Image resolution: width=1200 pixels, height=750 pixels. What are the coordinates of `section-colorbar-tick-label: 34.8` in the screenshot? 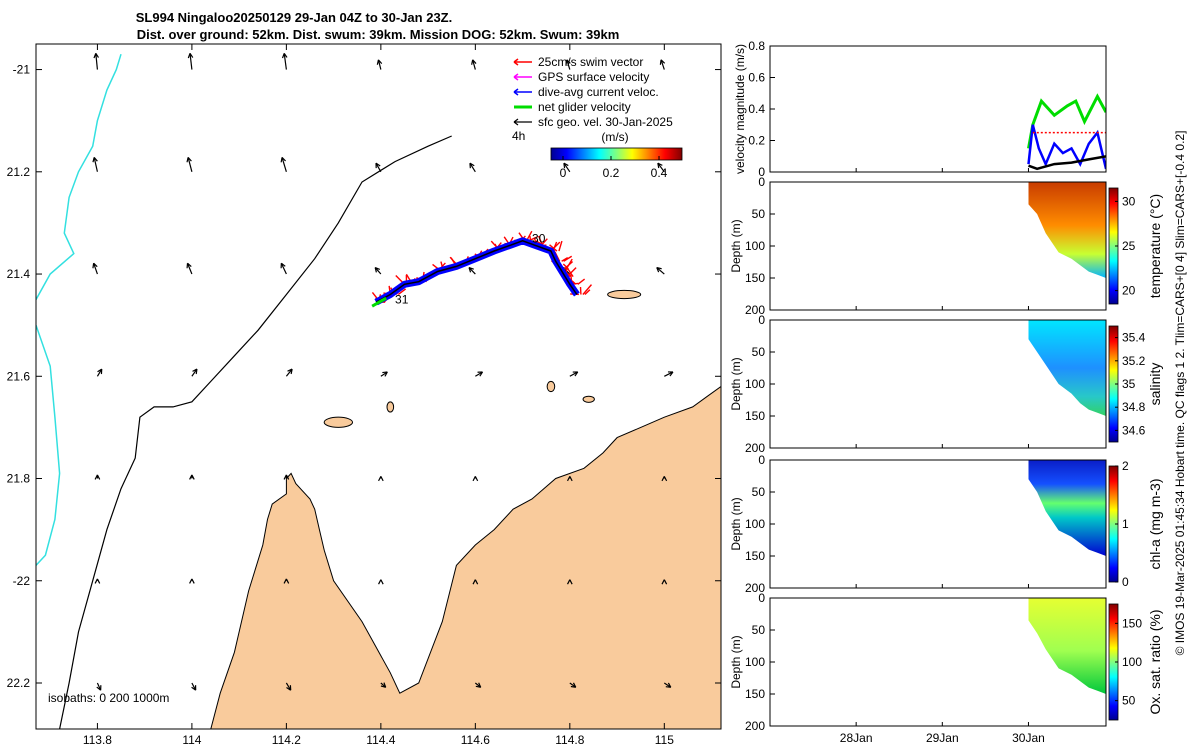 It's located at (1134, 407).